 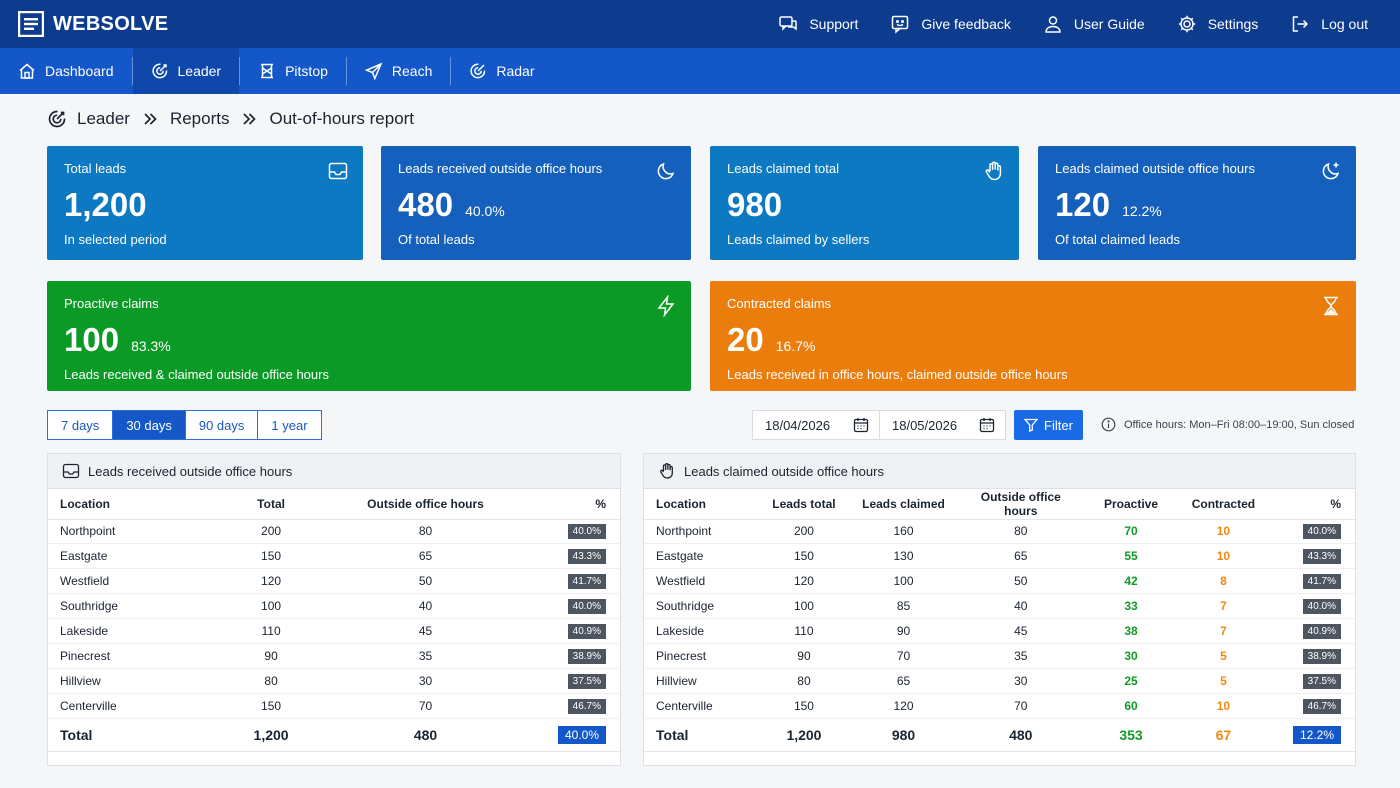 I want to click on table-row: Northpoint 200 80 40.0%, so click(x=334, y=532).